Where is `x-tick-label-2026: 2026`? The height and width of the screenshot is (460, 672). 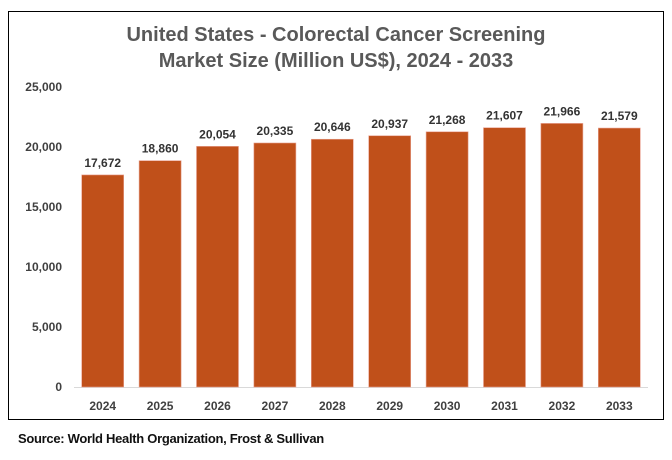 x-tick-label-2026: 2026 is located at coordinates (217, 406).